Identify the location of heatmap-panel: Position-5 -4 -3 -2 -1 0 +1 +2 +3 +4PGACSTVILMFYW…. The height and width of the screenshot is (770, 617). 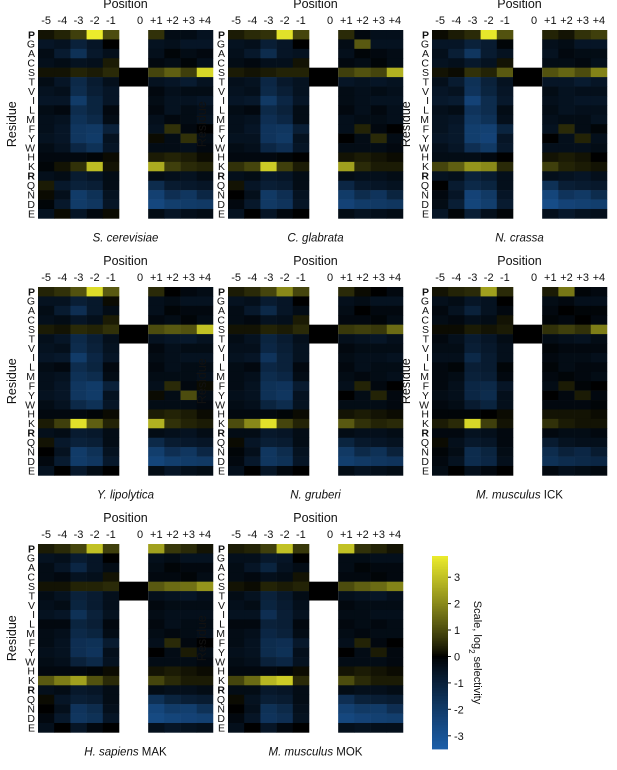
(503, 377).